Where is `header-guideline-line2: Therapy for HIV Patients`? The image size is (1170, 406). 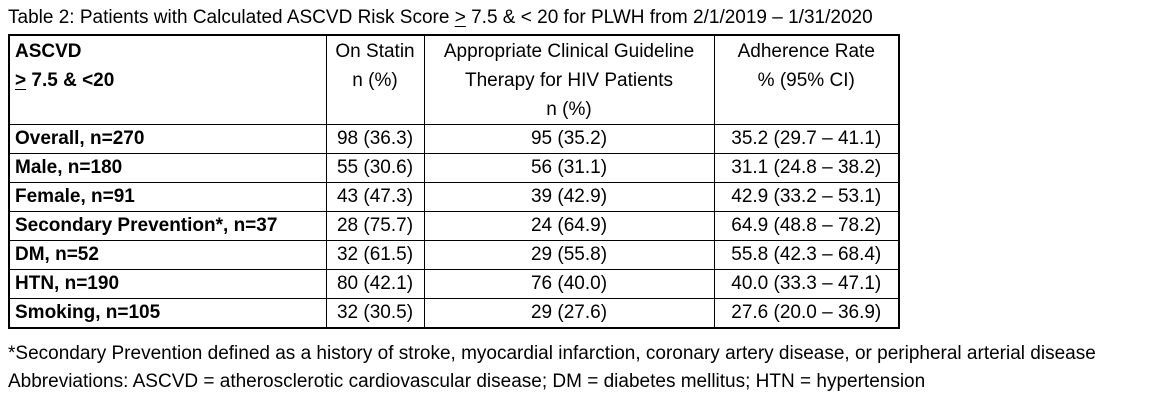
header-guideline-line2: Therapy for HIV Patients is located at coordinates (569, 80).